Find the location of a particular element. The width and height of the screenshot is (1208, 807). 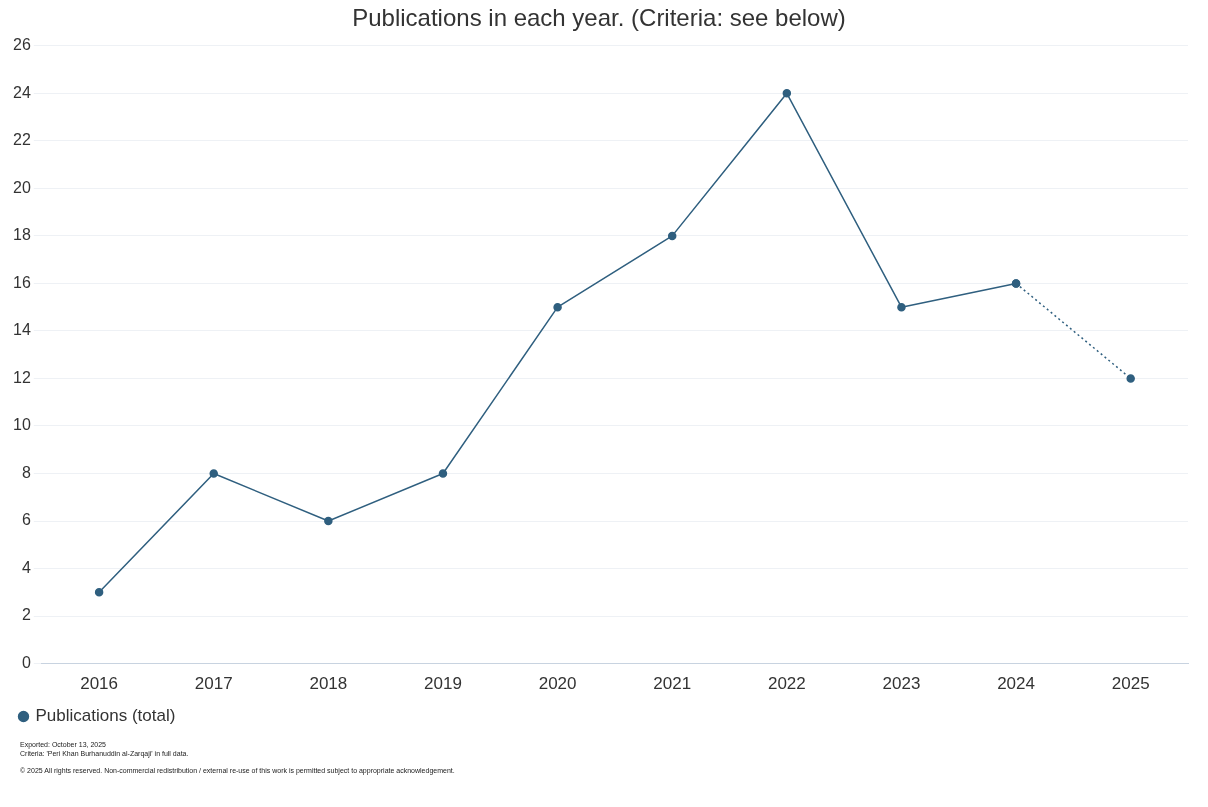

y-tick-label: 22 is located at coordinates (22, 140).